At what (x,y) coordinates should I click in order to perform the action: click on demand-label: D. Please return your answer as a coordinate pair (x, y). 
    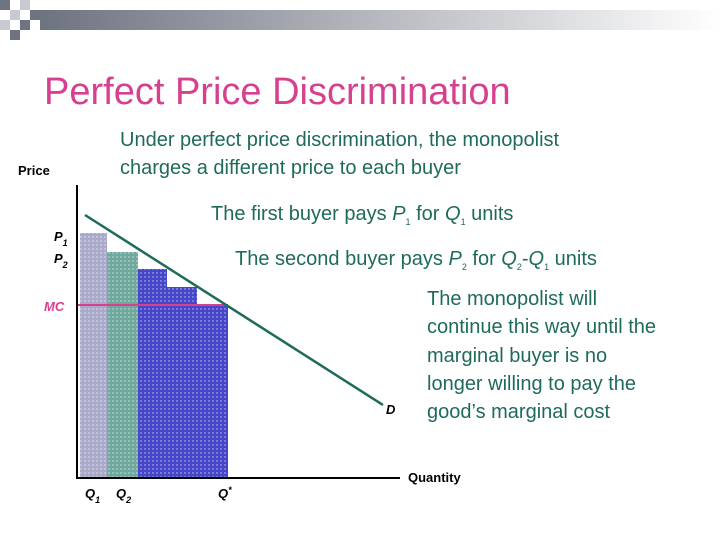
    Looking at the image, I should click on (391, 409).